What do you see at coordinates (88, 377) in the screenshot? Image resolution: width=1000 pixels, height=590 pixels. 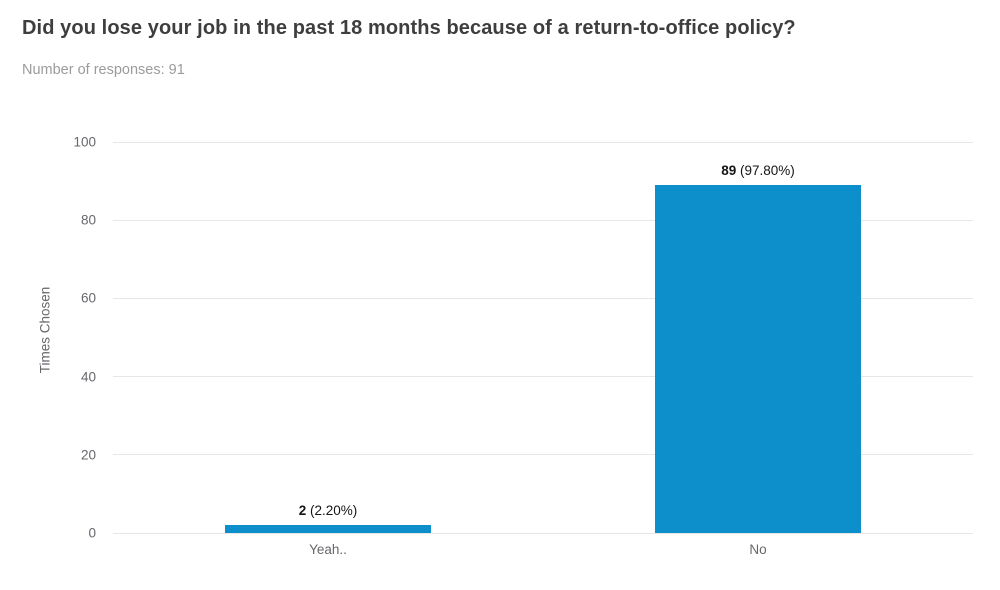 I see `y-axis-tick-label: 40` at bounding box center [88, 377].